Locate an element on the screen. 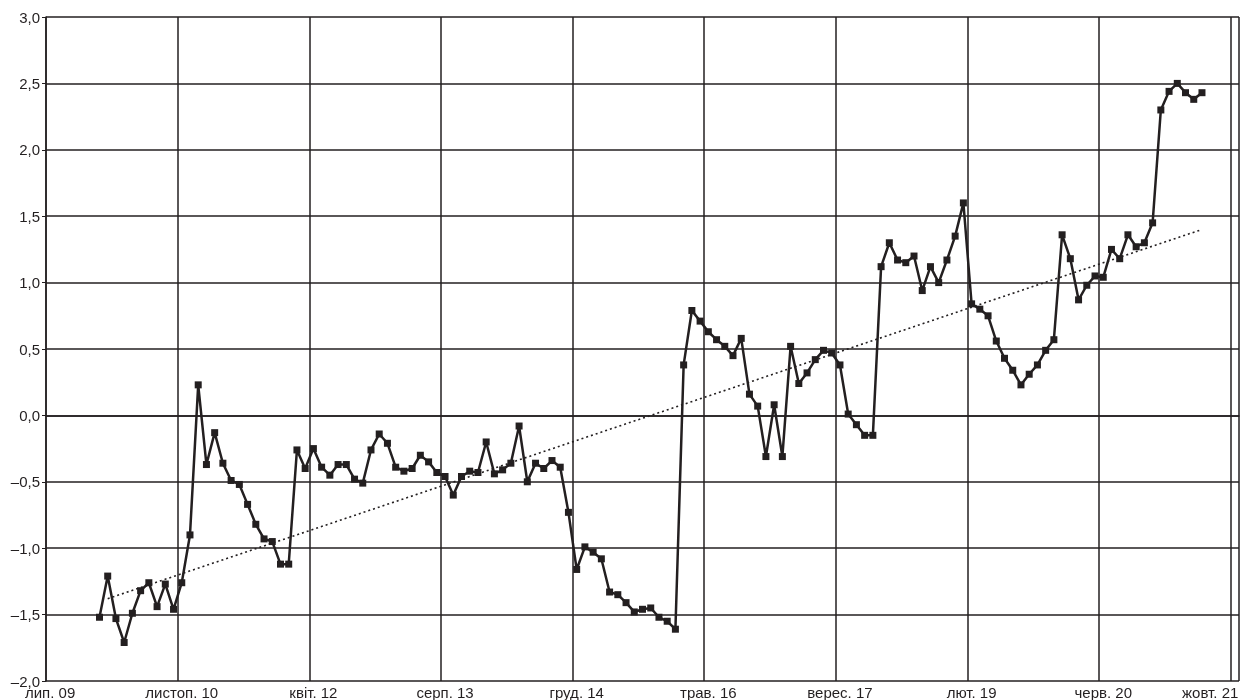 Image resolution: width=1243 pixels, height=700 pixels. y-tick-label: –1,5 is located at coordinates (25, 615).